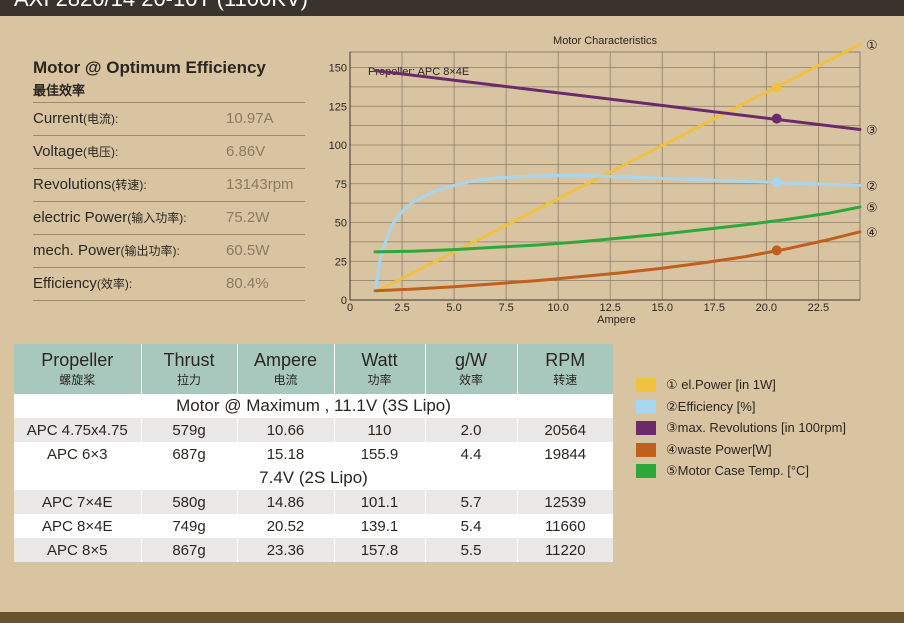 This screenshot has height=623, width=904. What do you see at coordinates (719, 449) in the screenshot?
I see `legend-label: ④waste Power[W]` at bounding box center [719, 449].